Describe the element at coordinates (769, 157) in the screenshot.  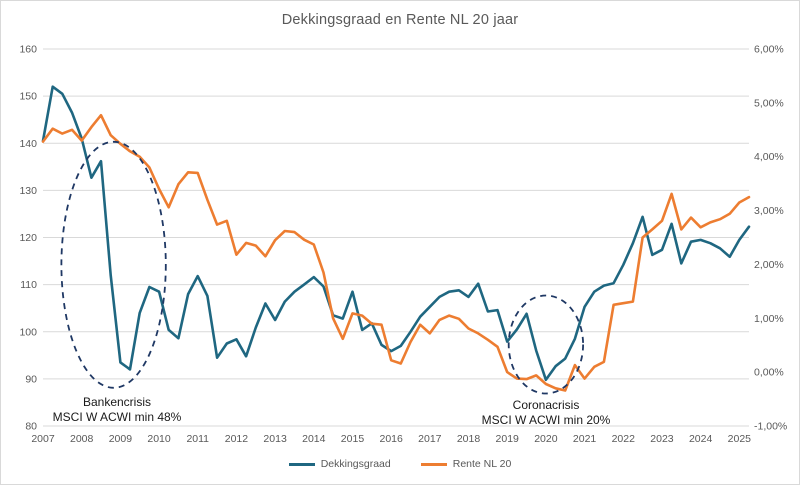
I see `y-axis-tick-label-right: 4,00%` at that location.